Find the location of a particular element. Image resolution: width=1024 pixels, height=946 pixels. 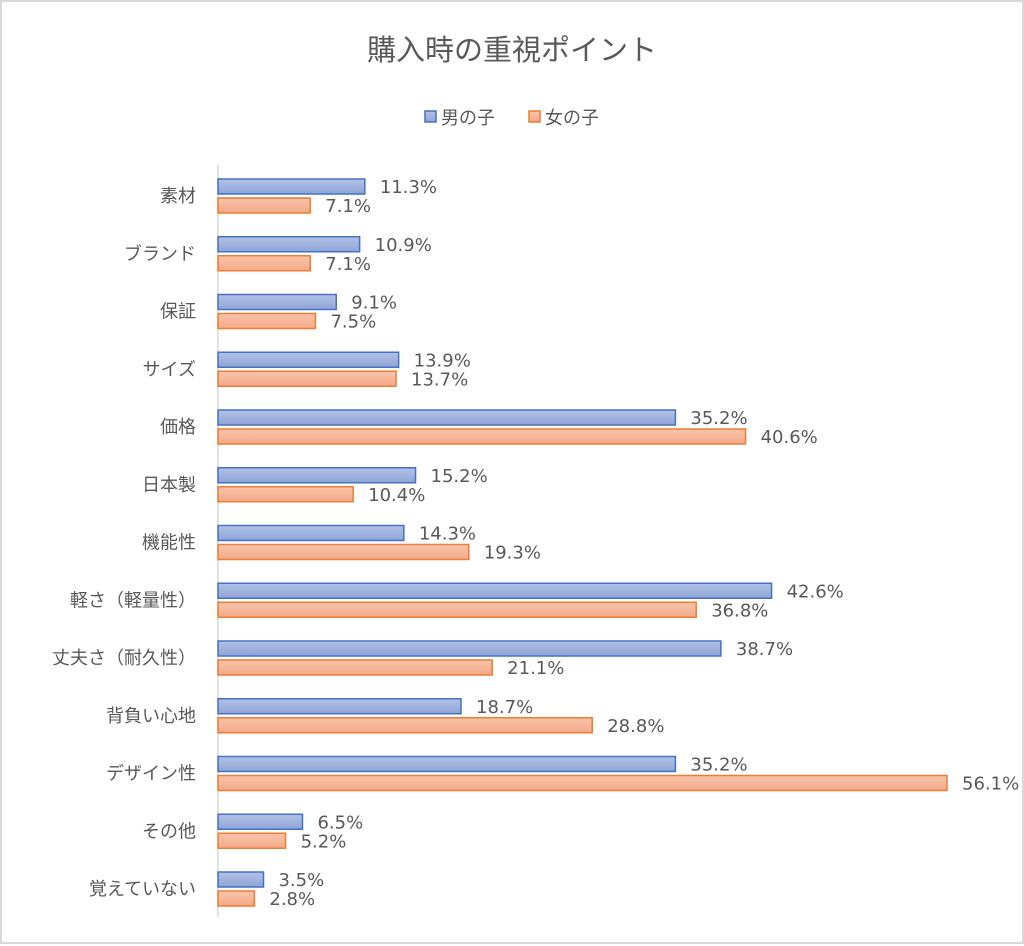

data-label: 10.4% is located at coordinates (396, 495).